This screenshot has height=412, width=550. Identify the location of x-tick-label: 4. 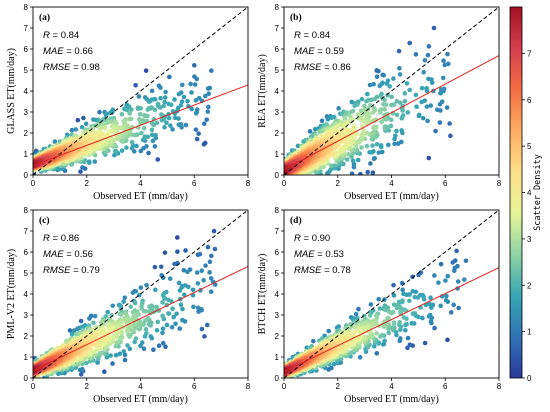
(391, 183).